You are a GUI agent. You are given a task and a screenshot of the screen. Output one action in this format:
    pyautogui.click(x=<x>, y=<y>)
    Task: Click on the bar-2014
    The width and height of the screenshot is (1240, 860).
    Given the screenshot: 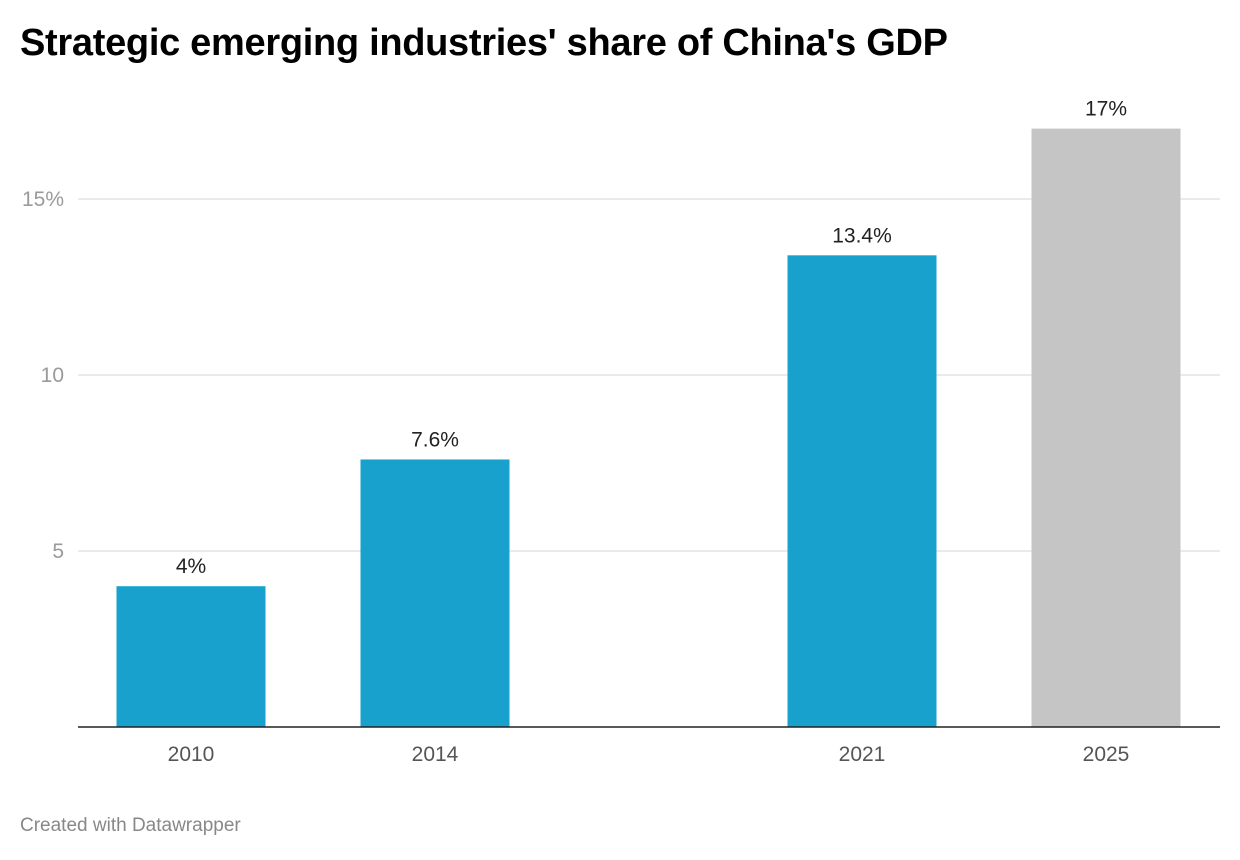 What is the action you would take?
    pyautogui.click(x=435, y=593)
    